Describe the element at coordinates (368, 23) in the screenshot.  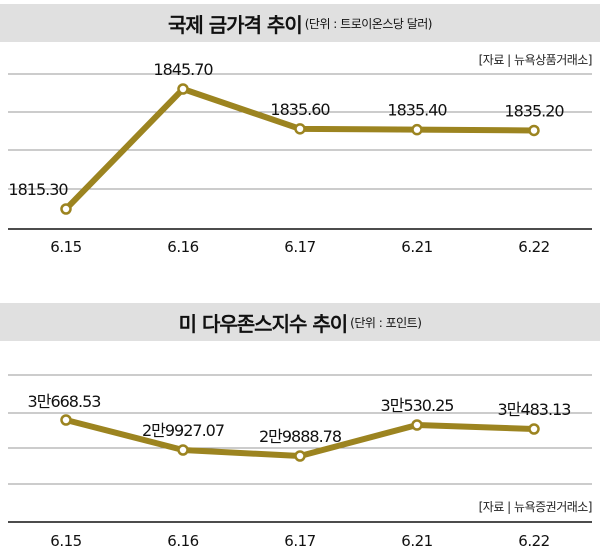
I see `gold-chart-unit: (단위 : 트로이온스당 달러)` at that location.